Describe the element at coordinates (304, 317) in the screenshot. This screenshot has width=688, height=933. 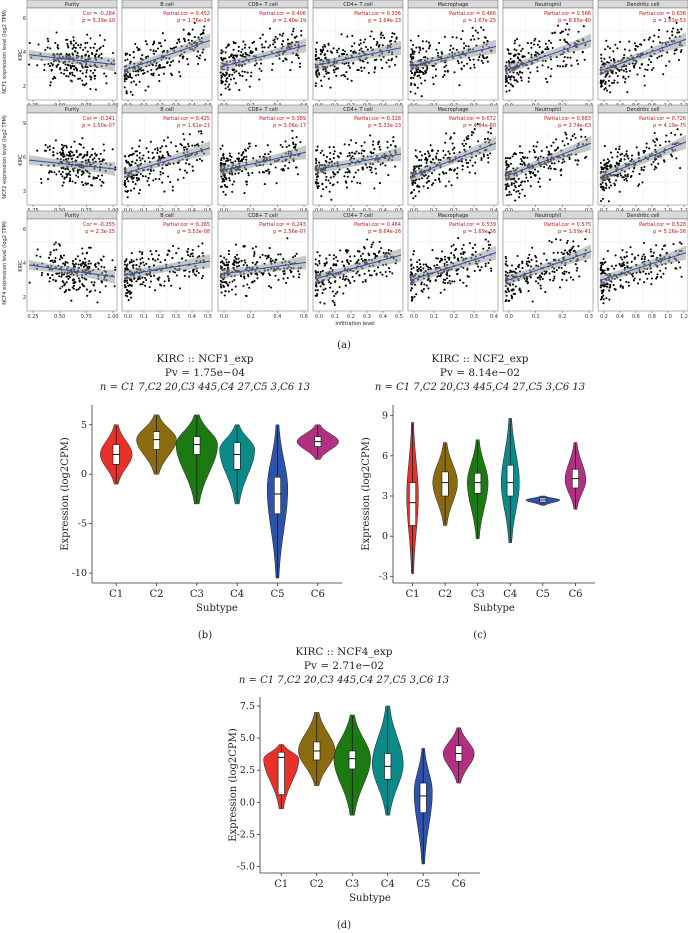
I see `x-tick-label: 0.6` at that location.